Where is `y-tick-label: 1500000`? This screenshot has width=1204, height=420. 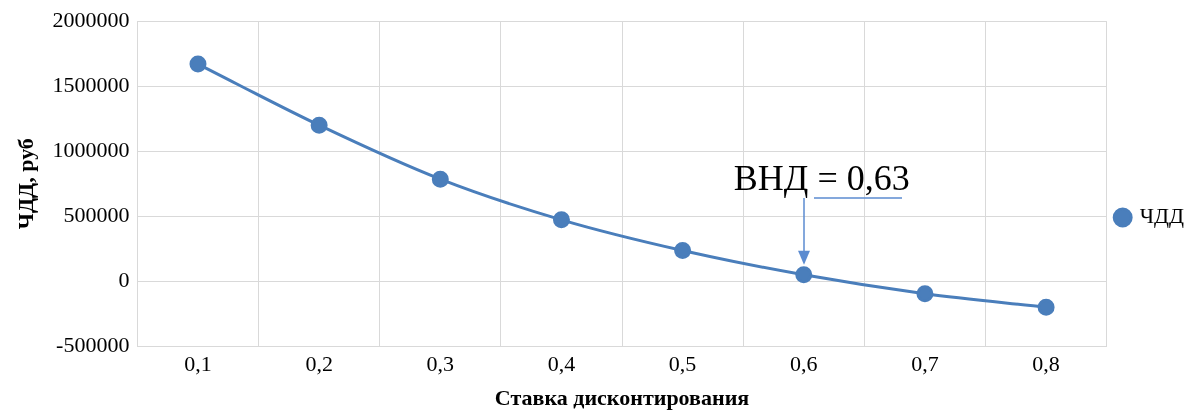
y-tick-label: 1500000 is located at coordinates (91, 84).